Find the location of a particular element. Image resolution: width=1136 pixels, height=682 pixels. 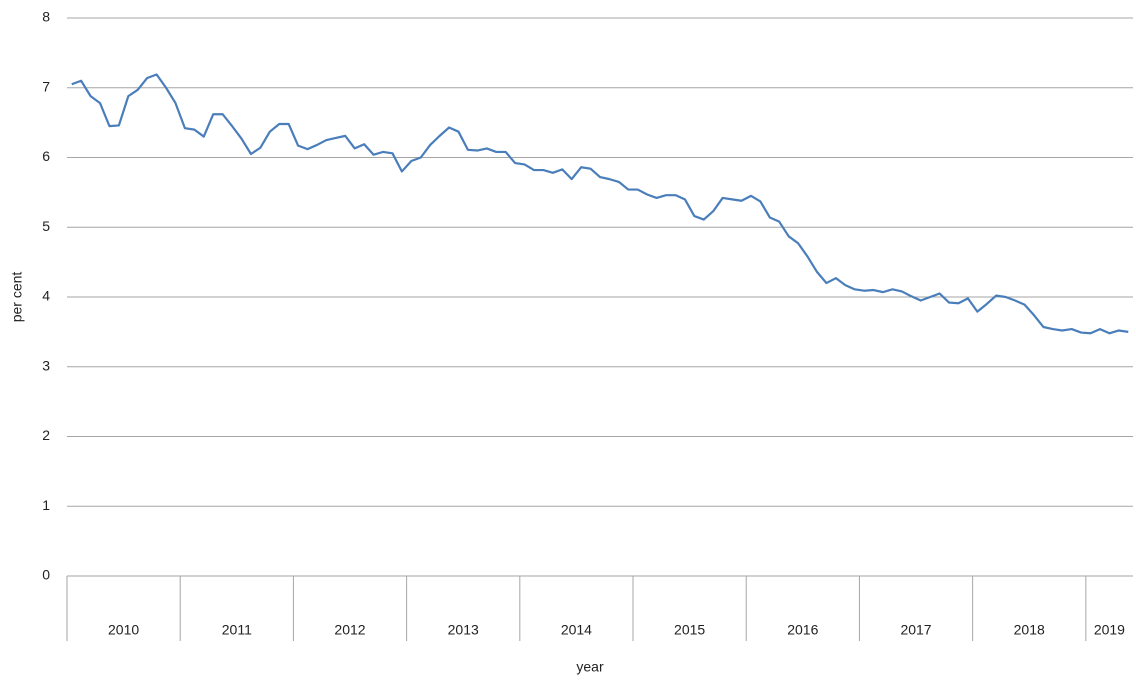

x-tick-label: 2016 is located at coordinates (802, 630).